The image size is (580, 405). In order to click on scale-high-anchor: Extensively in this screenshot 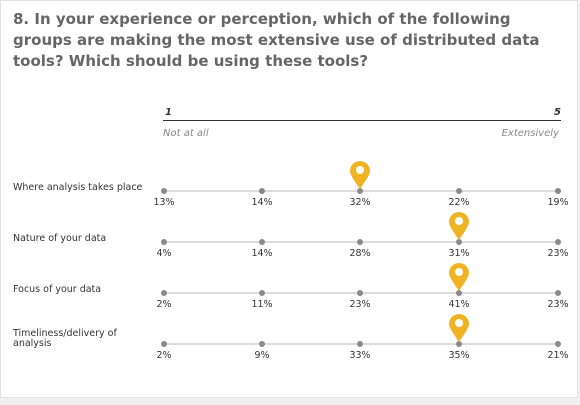, I will do `click(530, 133)`.